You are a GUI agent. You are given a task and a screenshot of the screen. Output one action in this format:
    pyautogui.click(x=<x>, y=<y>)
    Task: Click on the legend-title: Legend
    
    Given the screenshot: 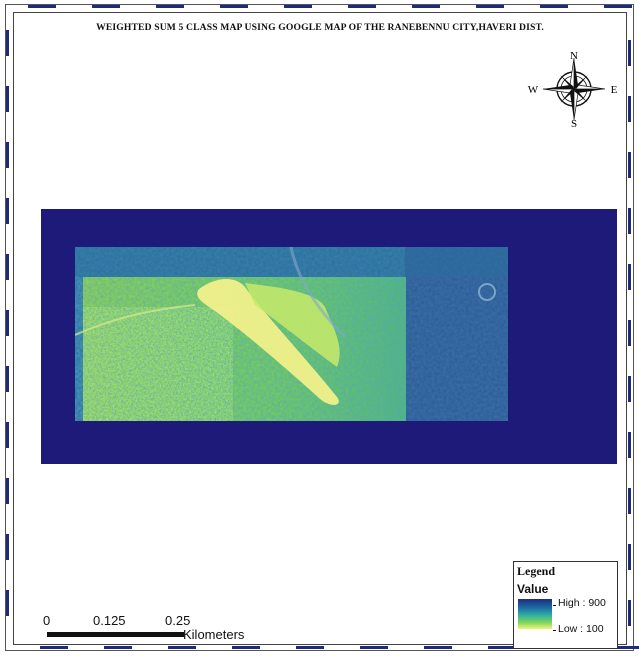 What is the action you would take?
    pyautogui.click(x=536, y=571)
    